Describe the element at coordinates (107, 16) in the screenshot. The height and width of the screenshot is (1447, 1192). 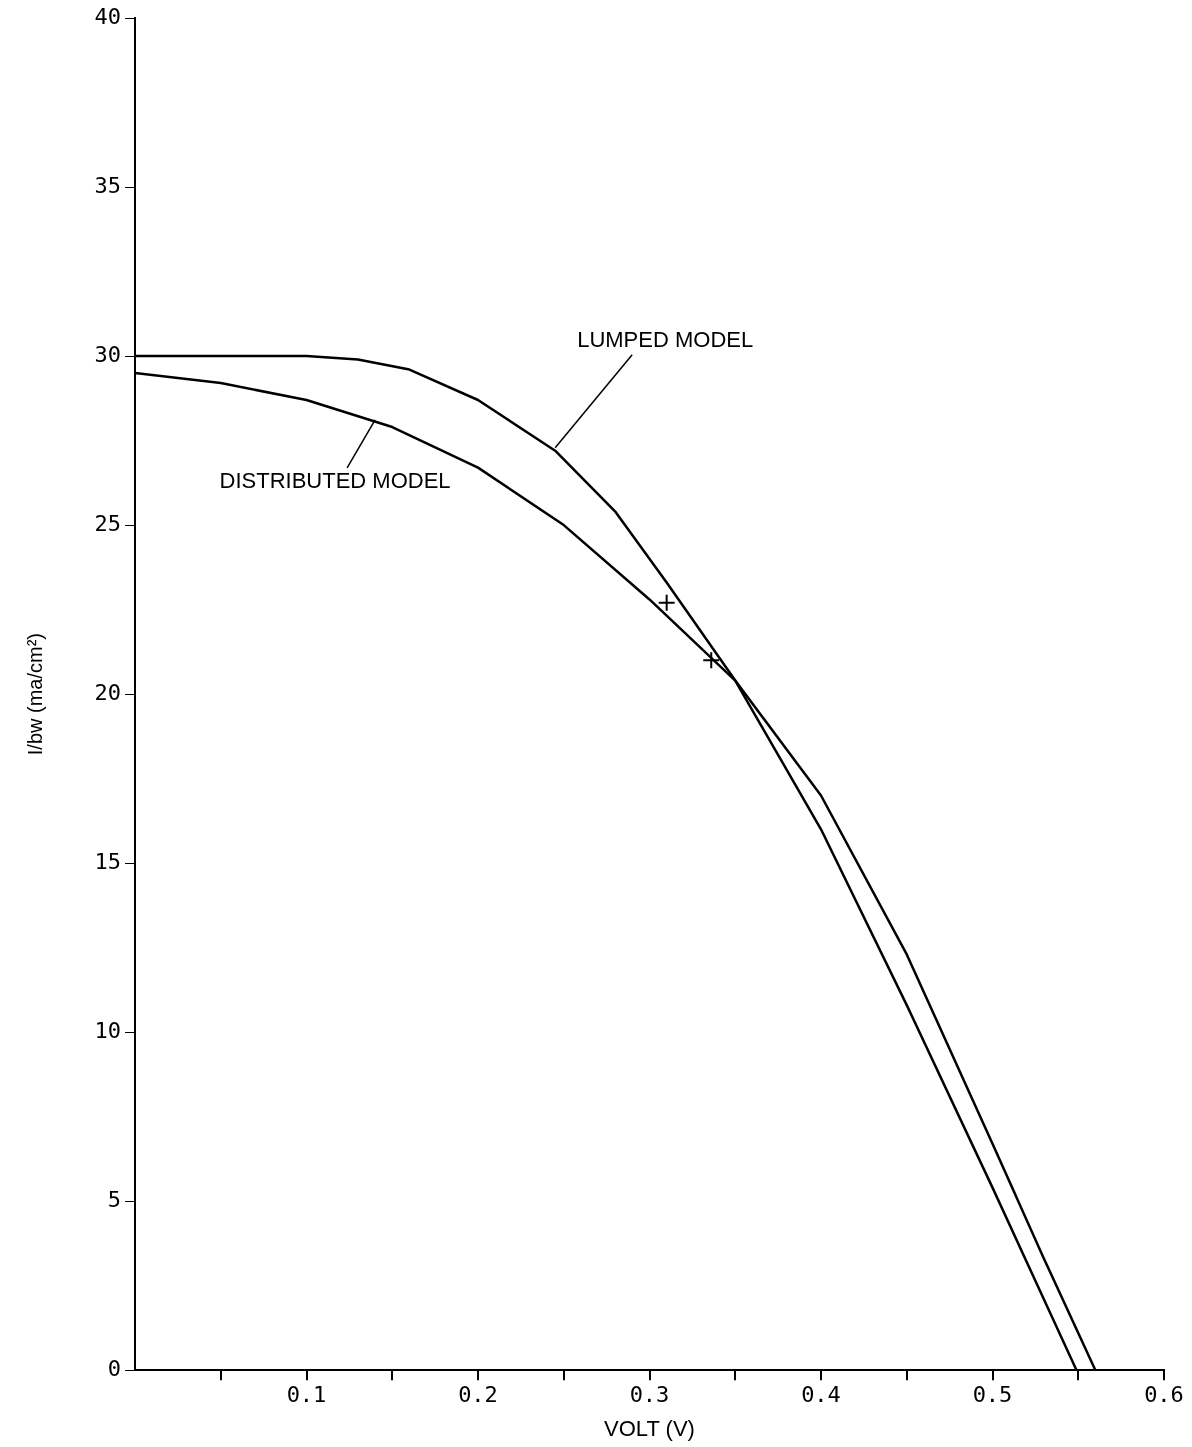
I see `y-tick-label: 40` at that location.